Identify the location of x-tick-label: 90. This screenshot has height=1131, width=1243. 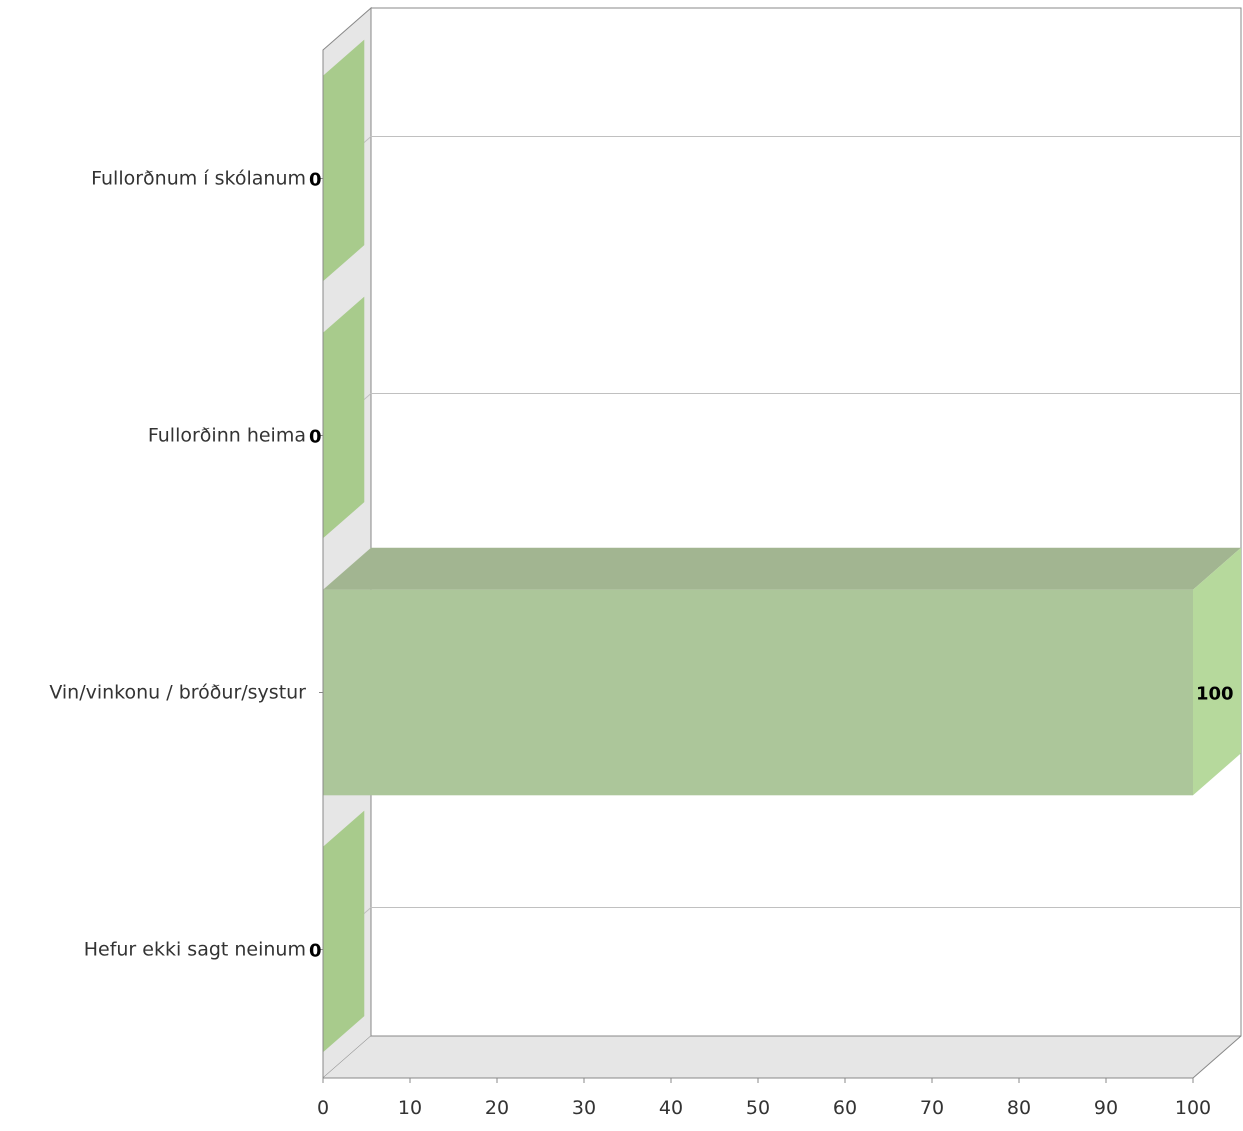
(1106, 1108).